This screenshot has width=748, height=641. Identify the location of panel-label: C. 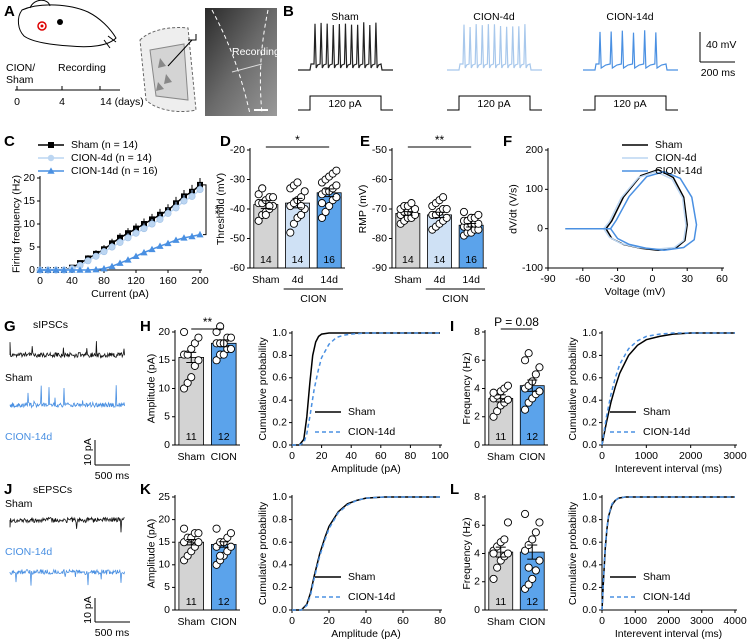
(9, 141).